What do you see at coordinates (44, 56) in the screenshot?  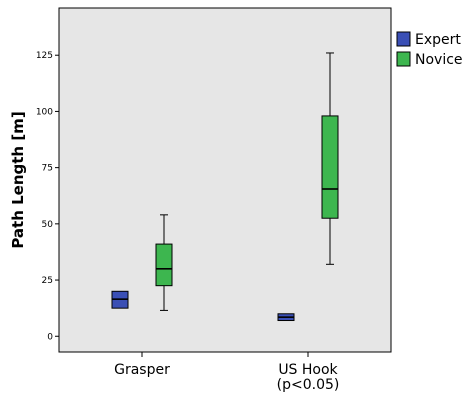 I see `y-tick-label: 125` at bounding box center [44, 56].